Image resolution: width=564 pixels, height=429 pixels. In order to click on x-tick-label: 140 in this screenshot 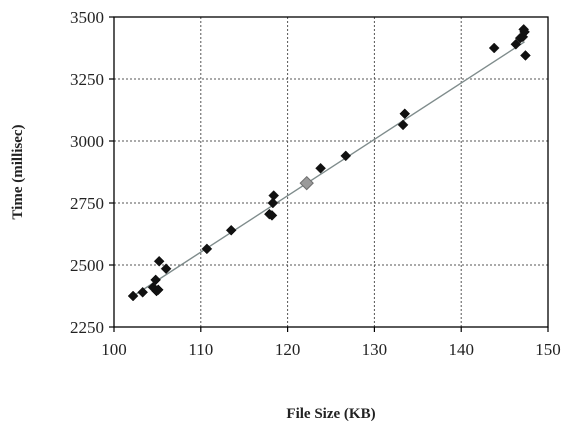, I will do `click(461, 349)`.